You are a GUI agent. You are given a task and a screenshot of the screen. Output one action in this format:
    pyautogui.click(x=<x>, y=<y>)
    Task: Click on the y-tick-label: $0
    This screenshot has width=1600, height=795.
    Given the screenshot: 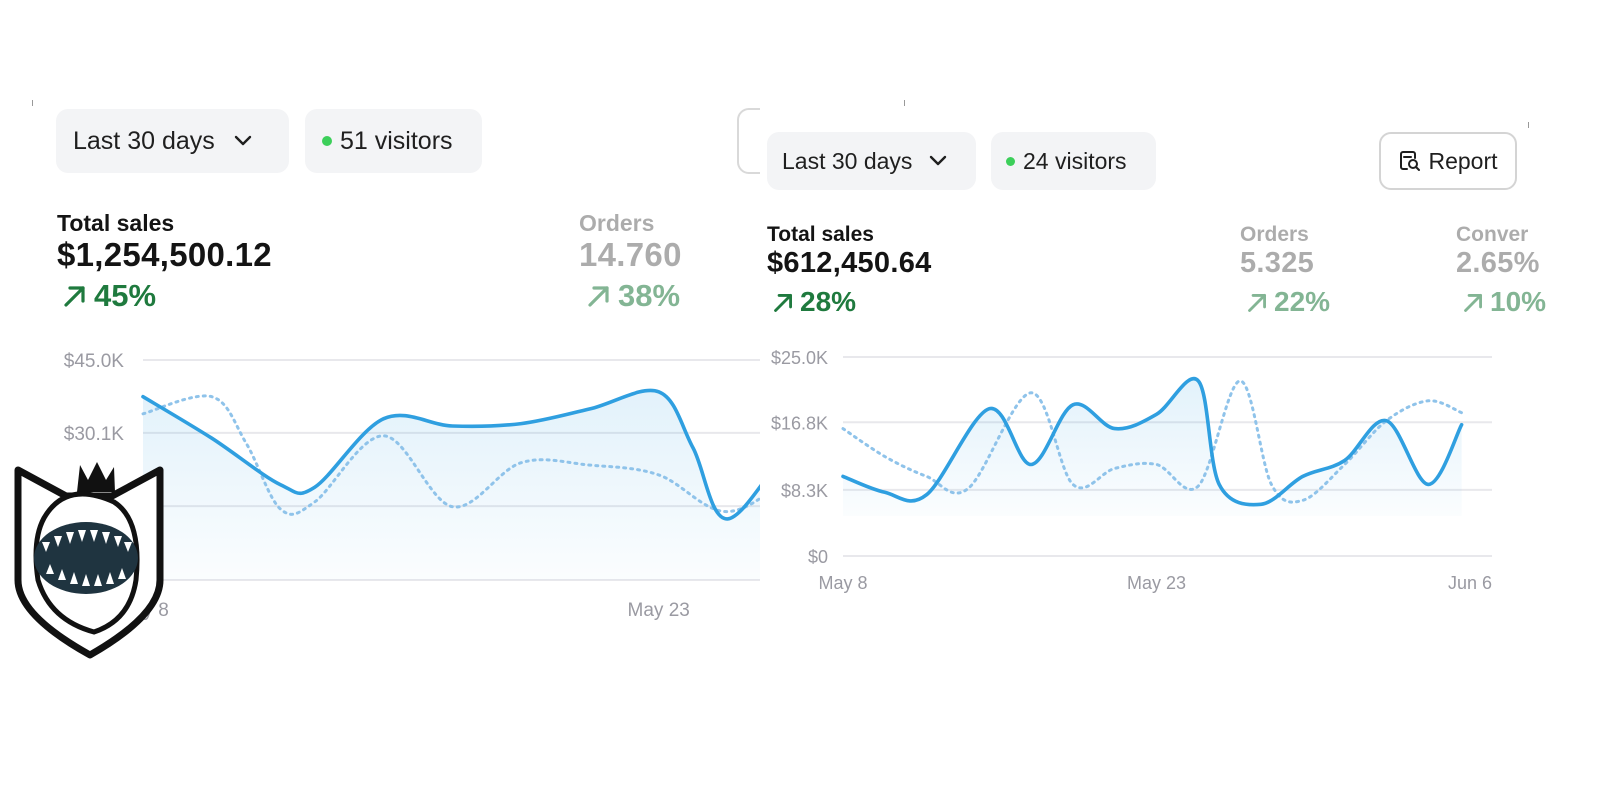 What is the action you would take?
    pyautogui.click(x=818, y=557)
    